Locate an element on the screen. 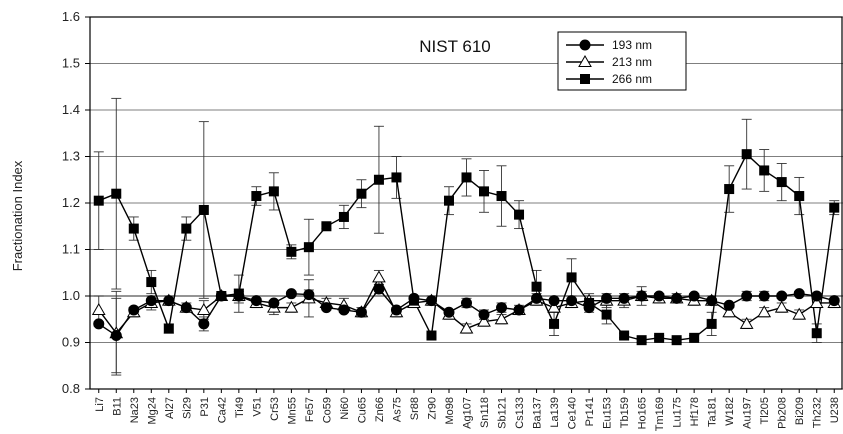 The height and width of the screenshot is (434, 843). y-tick-label: 1.2 is located at coordinates (71, 202).